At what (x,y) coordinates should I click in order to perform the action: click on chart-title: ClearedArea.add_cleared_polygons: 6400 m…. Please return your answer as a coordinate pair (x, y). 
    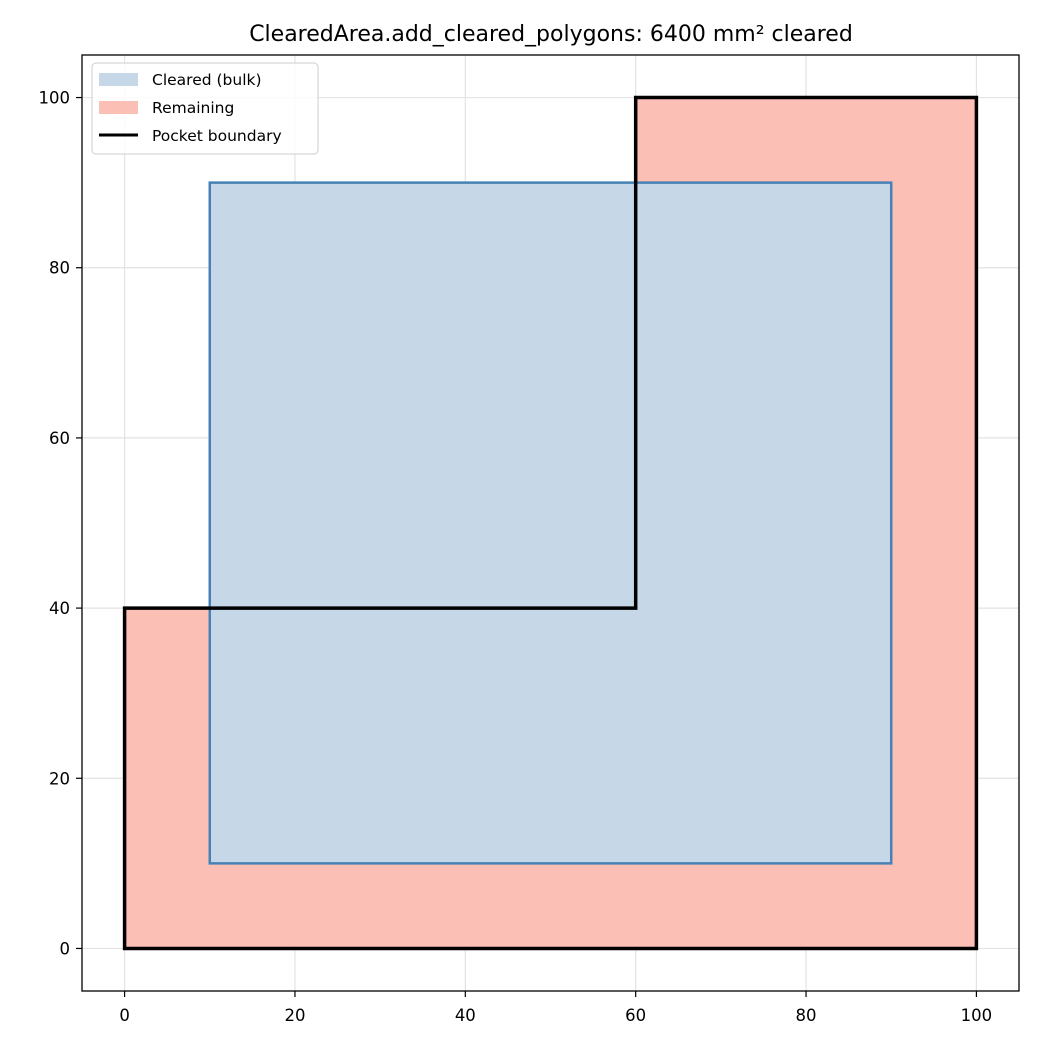
    Looking at the image, I should click on (551, 34).